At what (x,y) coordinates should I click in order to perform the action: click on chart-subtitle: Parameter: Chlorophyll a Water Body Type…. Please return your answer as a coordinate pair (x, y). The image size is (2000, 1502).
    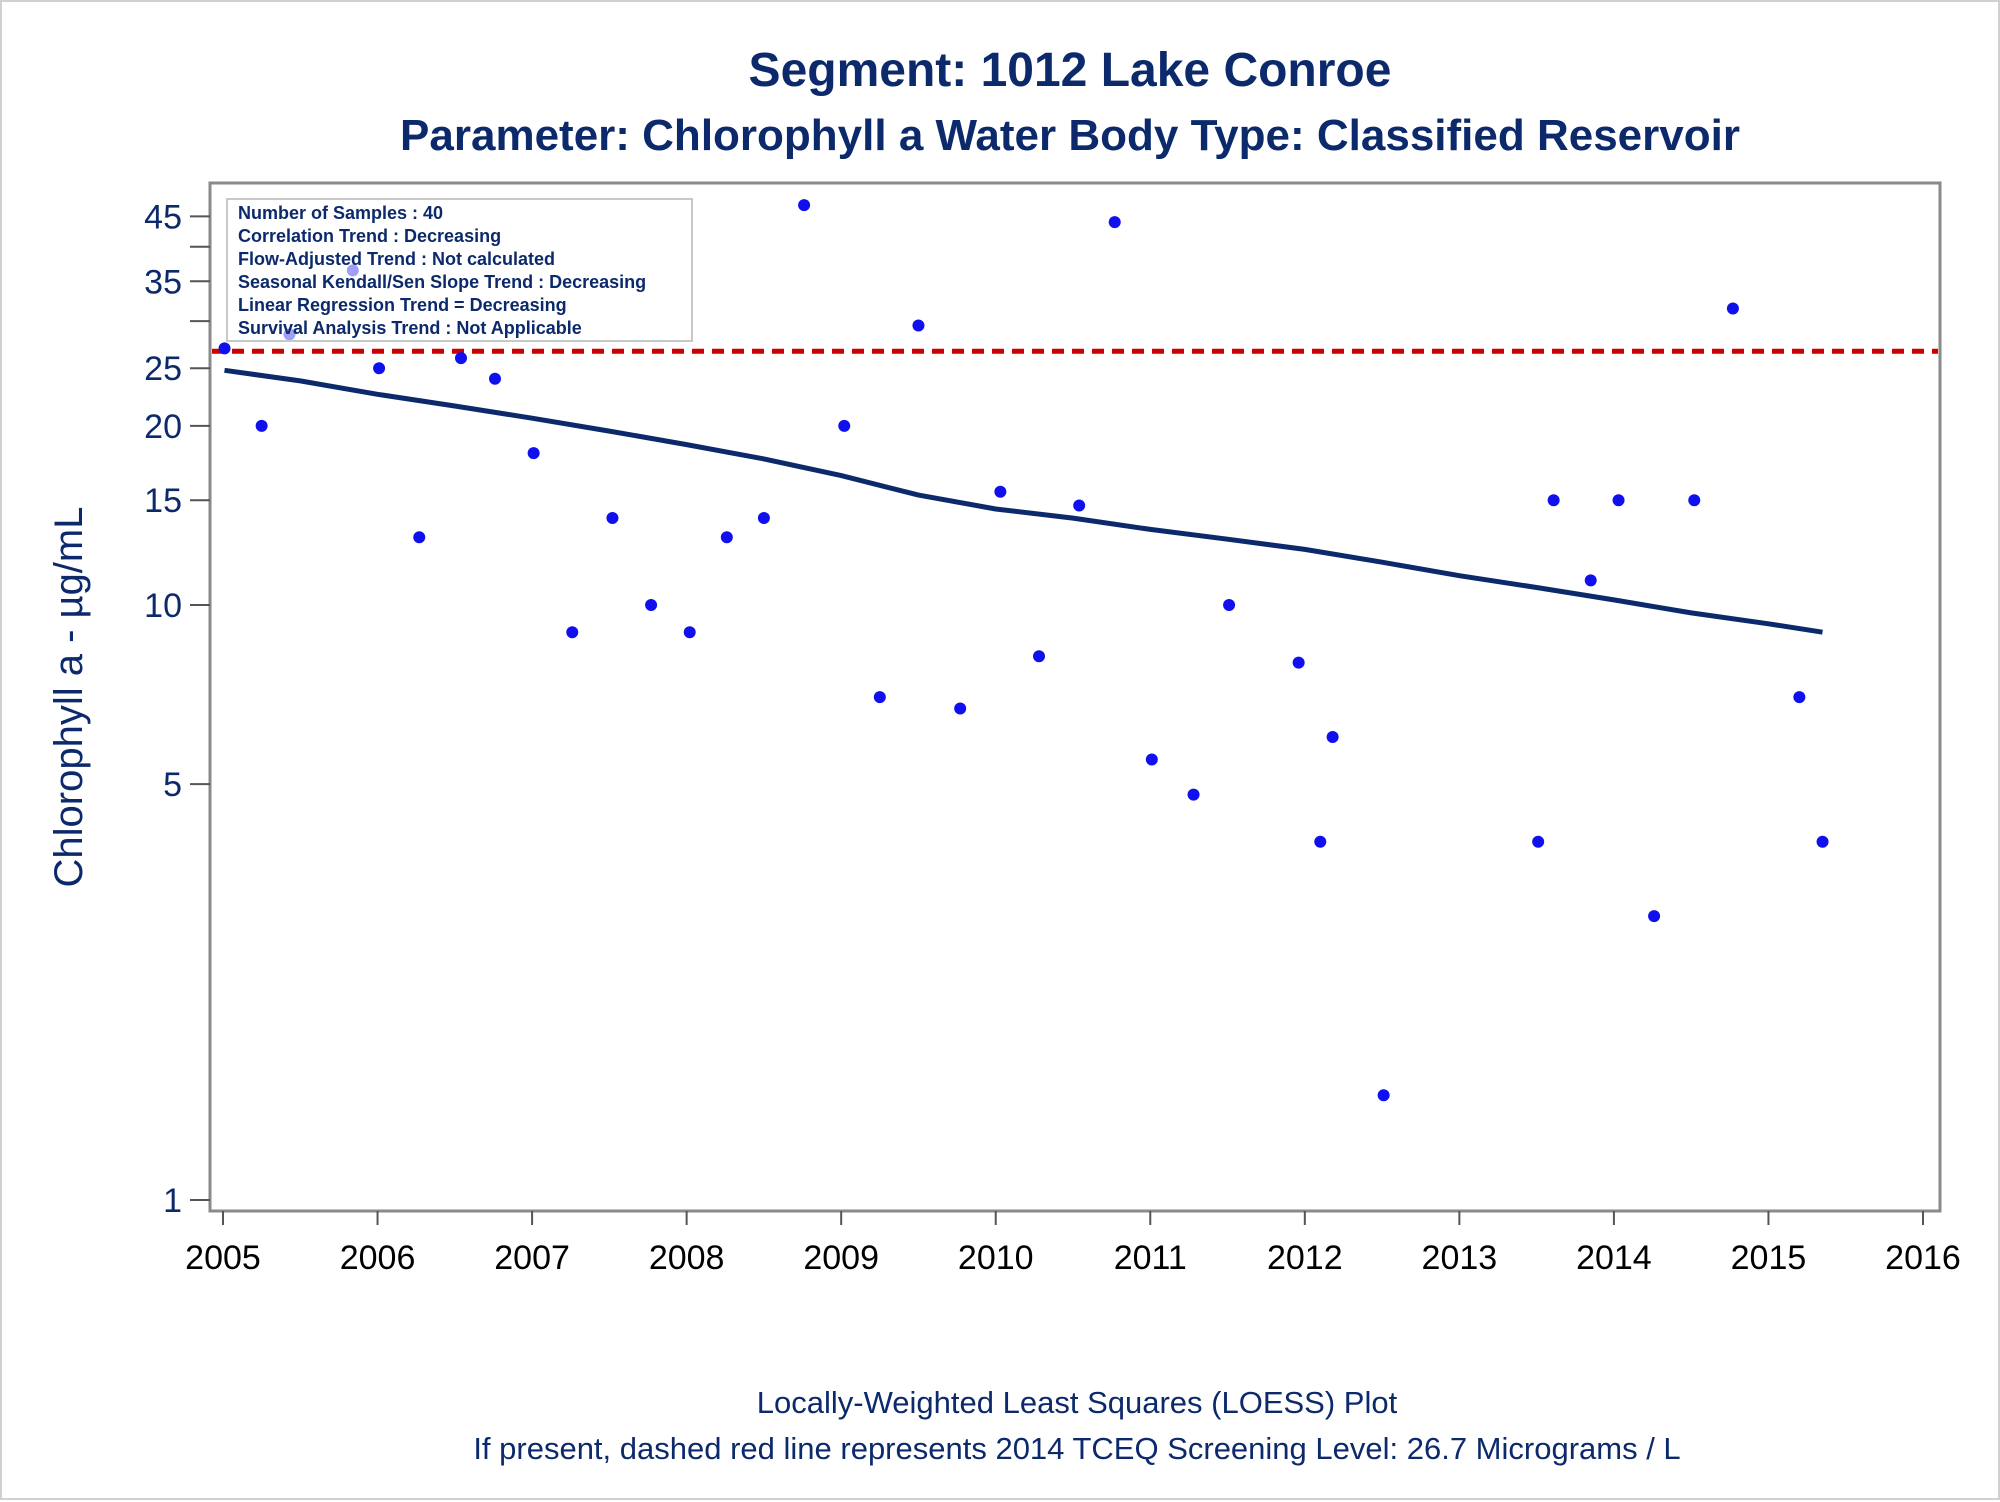
    Looking at the image, I should click on (1070, 135).